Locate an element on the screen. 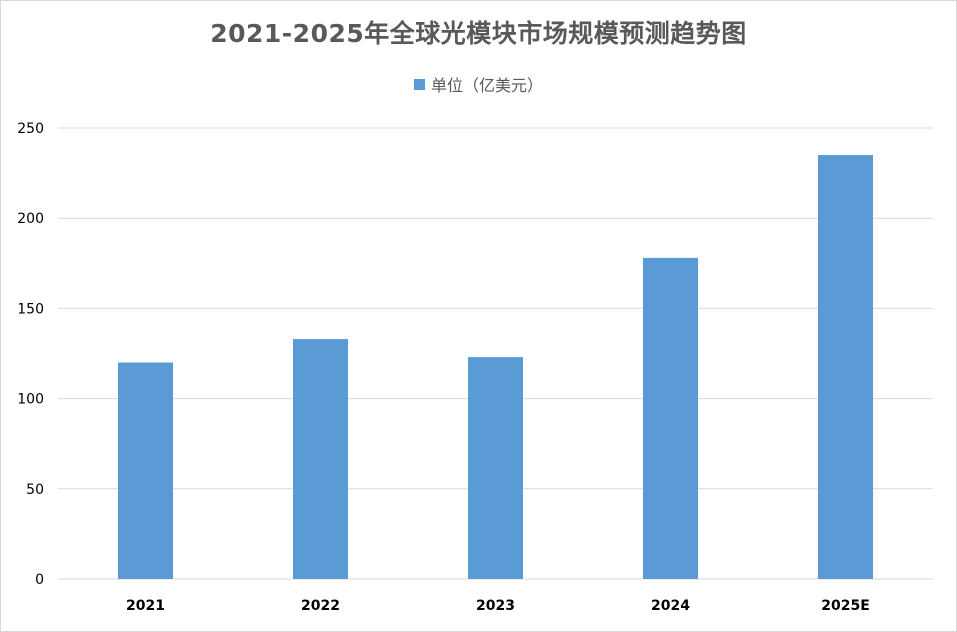 The image size is (957, 632). legend-swatch is located at coordinates (419, 84).